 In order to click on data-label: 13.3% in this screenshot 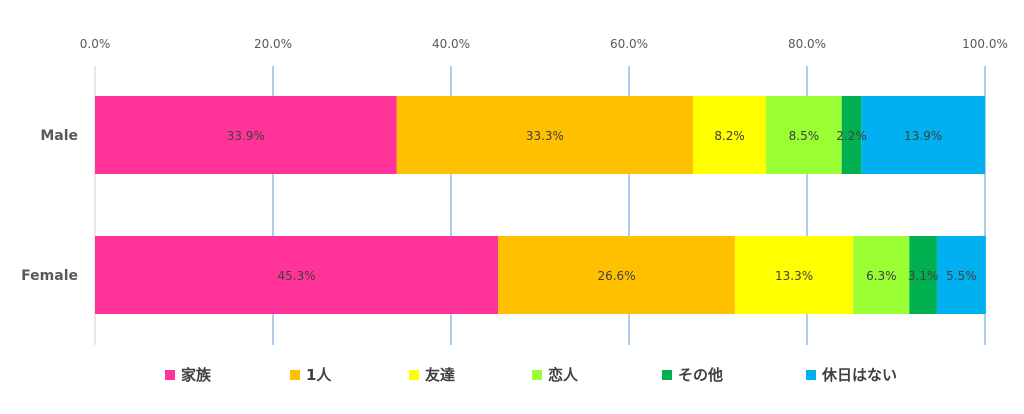, I will do `click(794, 276)`.